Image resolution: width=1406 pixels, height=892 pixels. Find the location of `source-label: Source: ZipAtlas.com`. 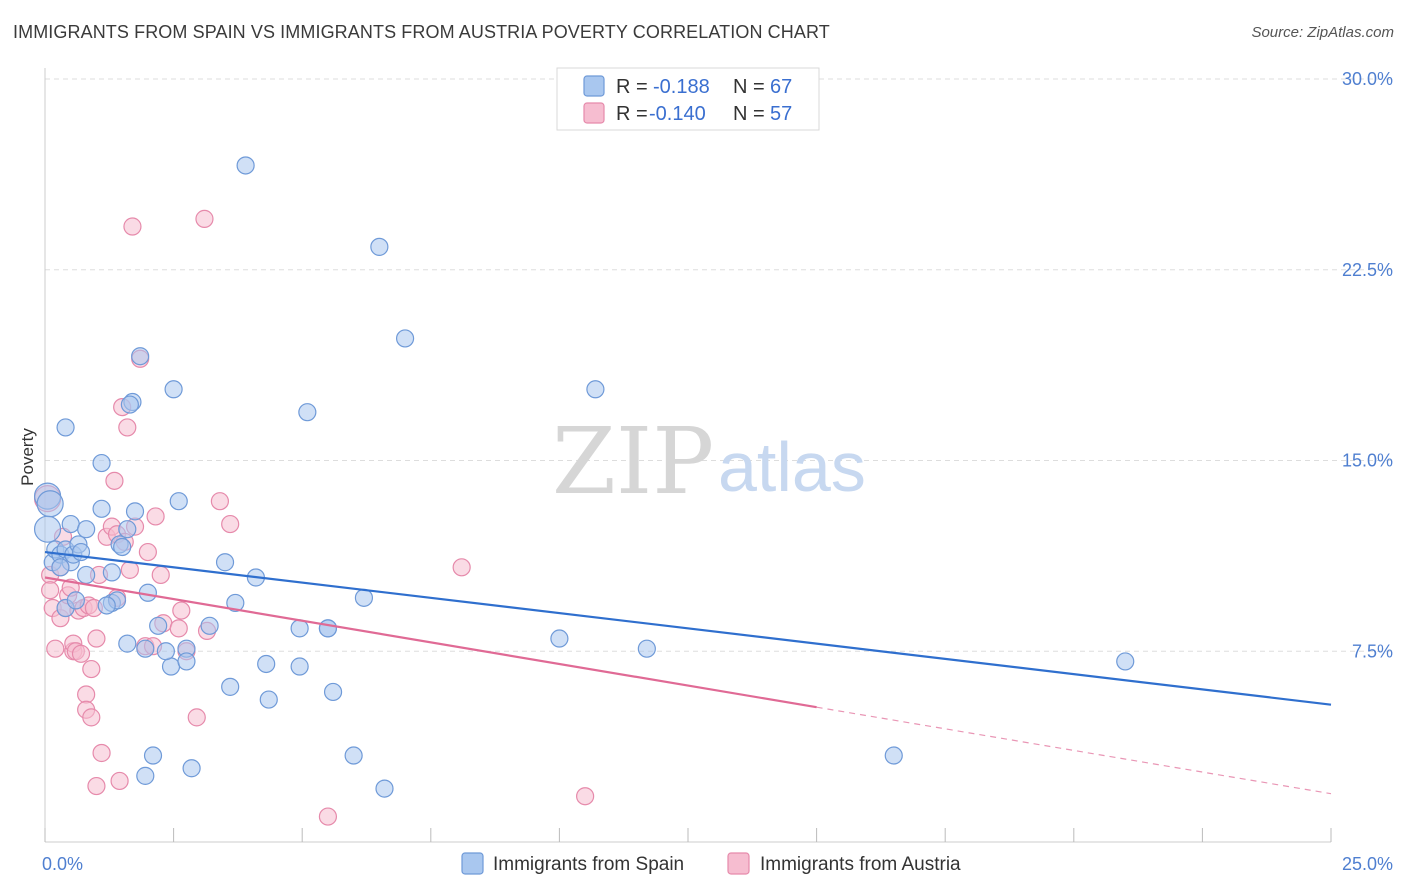

source-label: Source: ZipAtlas.com is located at coordinates (1322, 32).